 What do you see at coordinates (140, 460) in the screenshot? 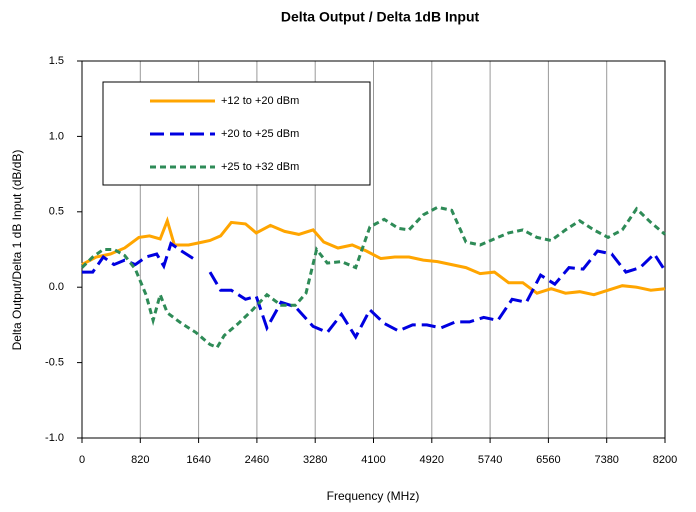
I see `x-tick-label: 820` at bounding box center [140, 460].